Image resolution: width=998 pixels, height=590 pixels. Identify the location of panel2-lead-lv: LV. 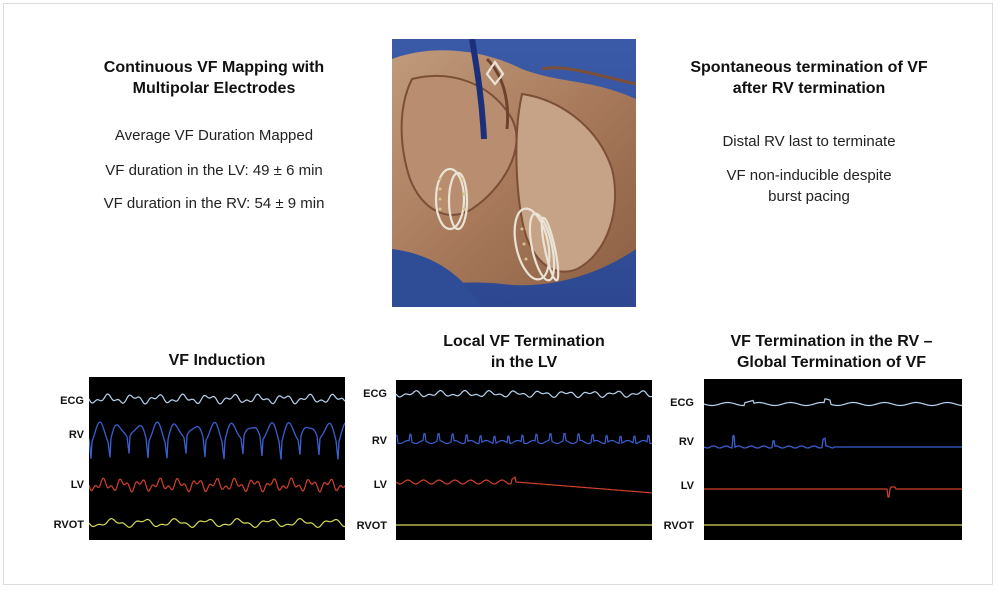
(380, 485).